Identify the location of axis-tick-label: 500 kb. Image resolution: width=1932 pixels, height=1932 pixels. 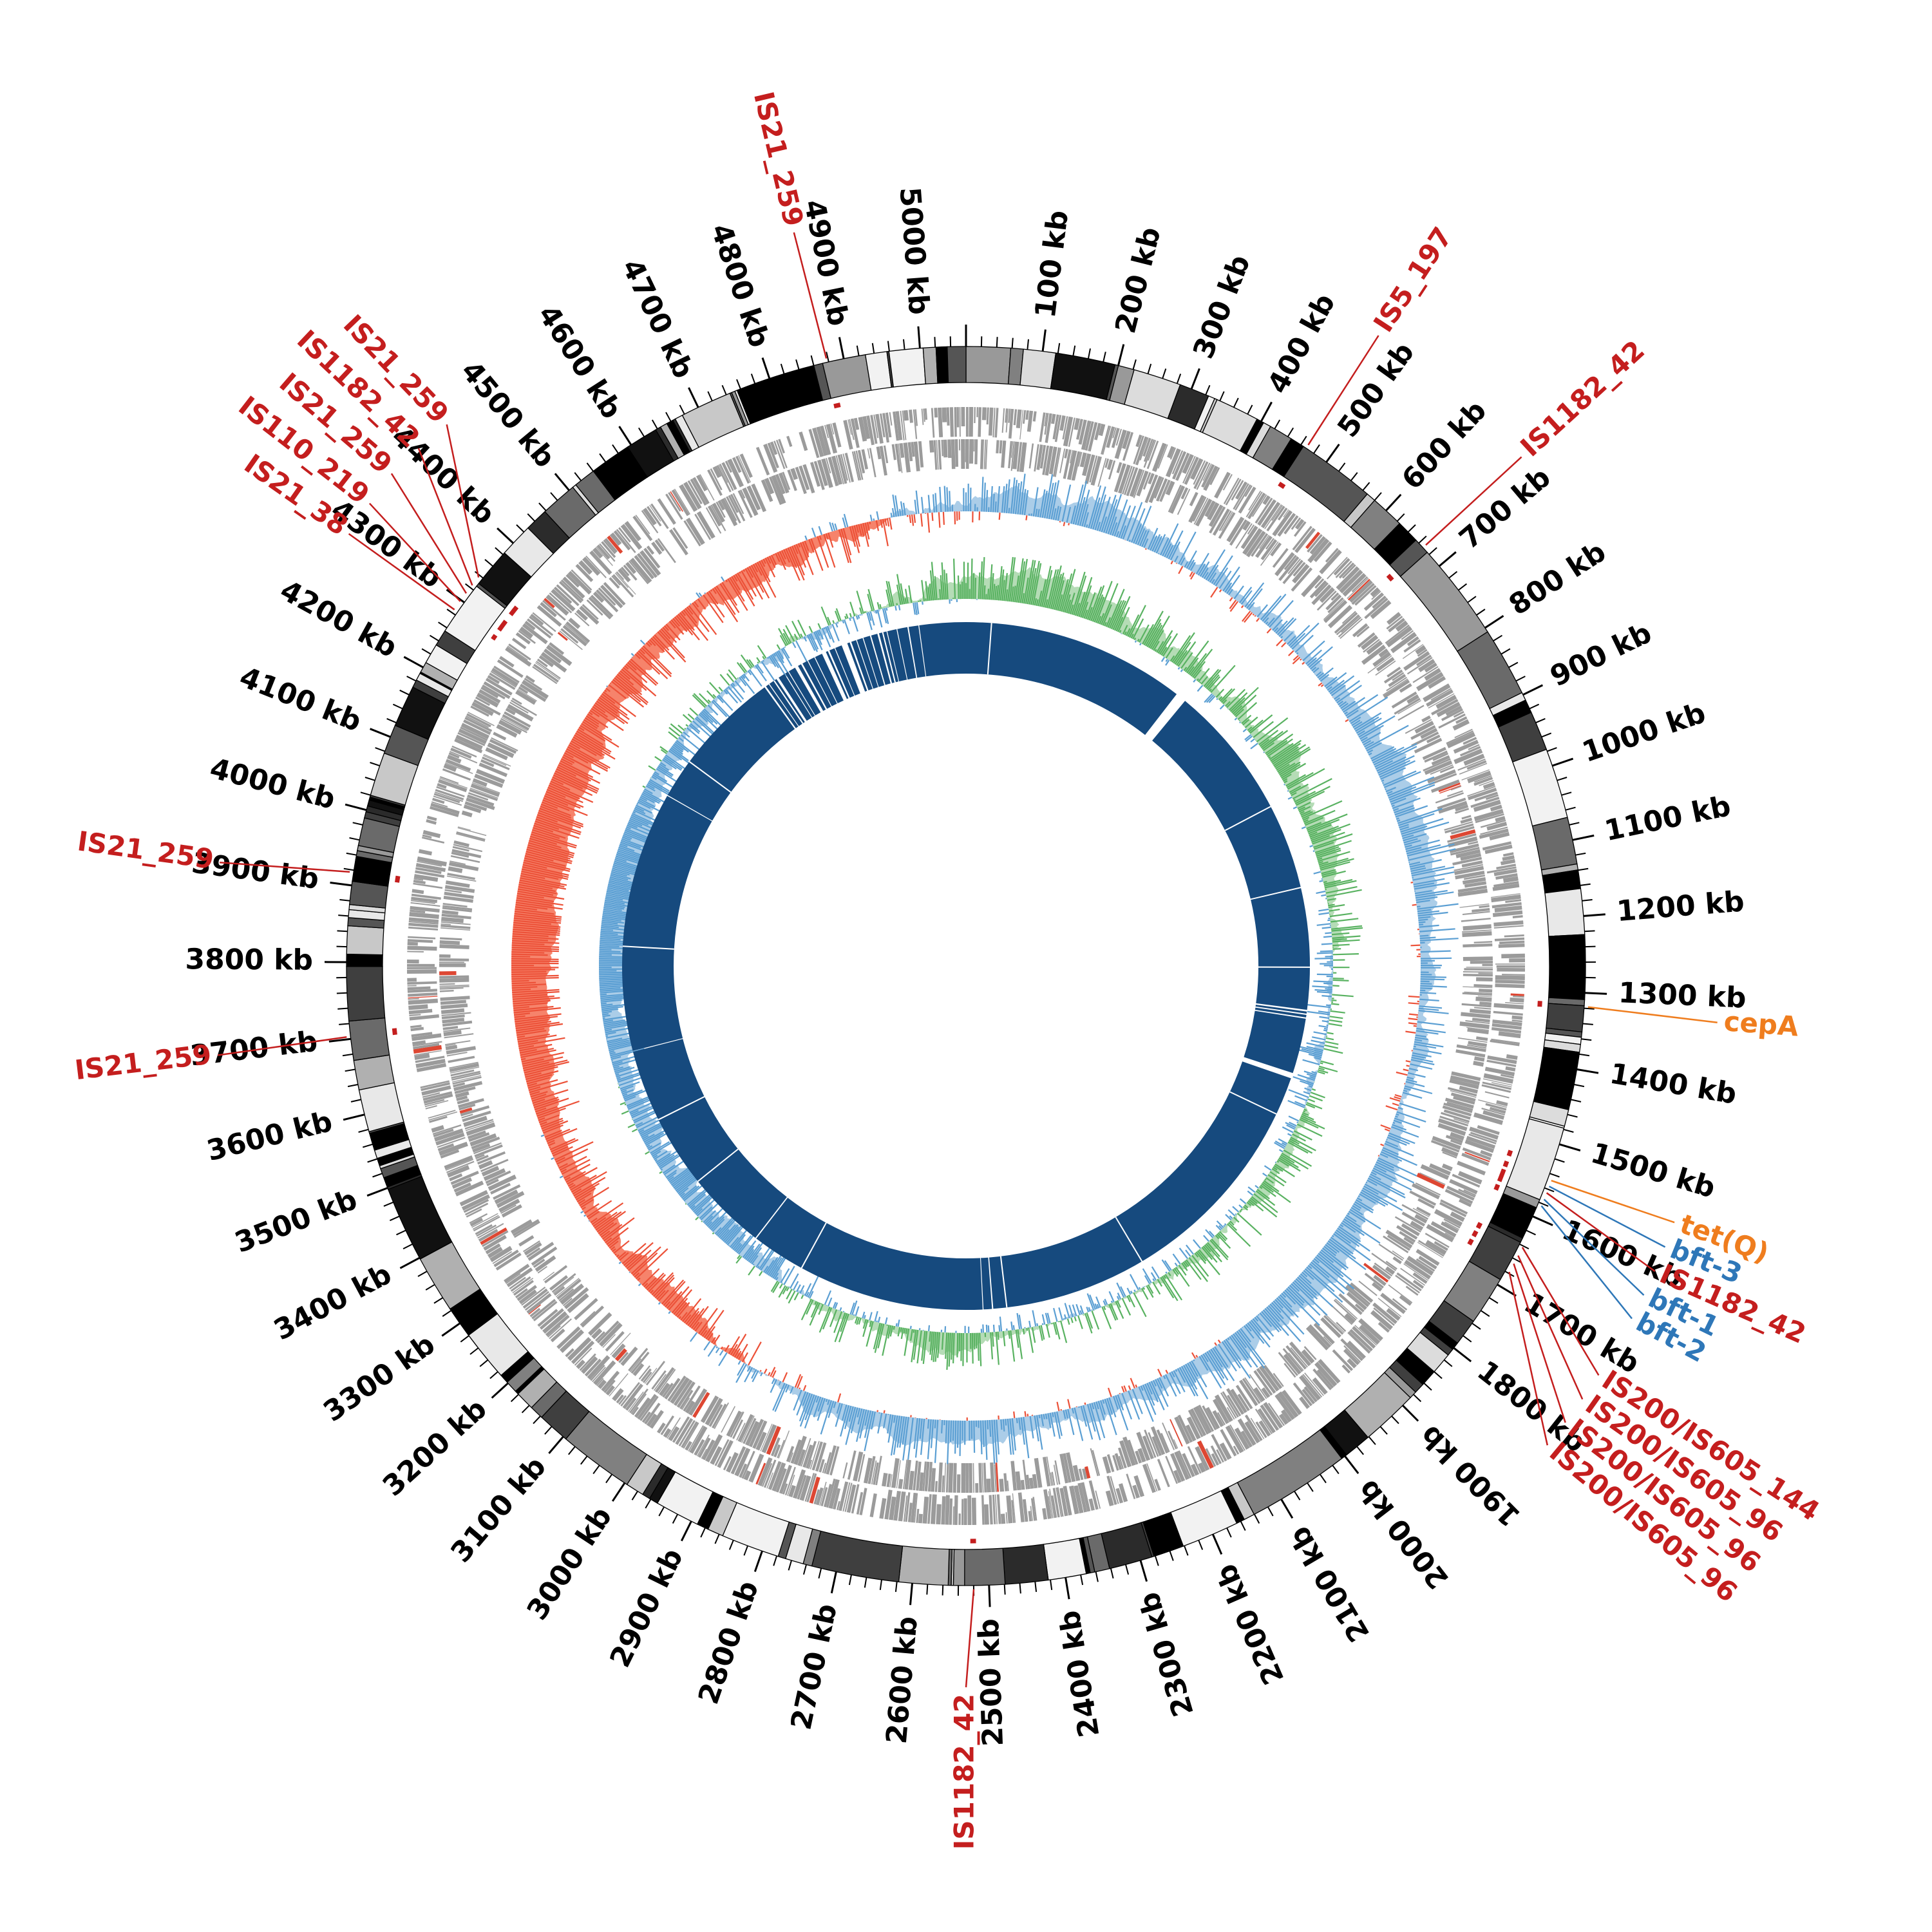
(1376, 389).